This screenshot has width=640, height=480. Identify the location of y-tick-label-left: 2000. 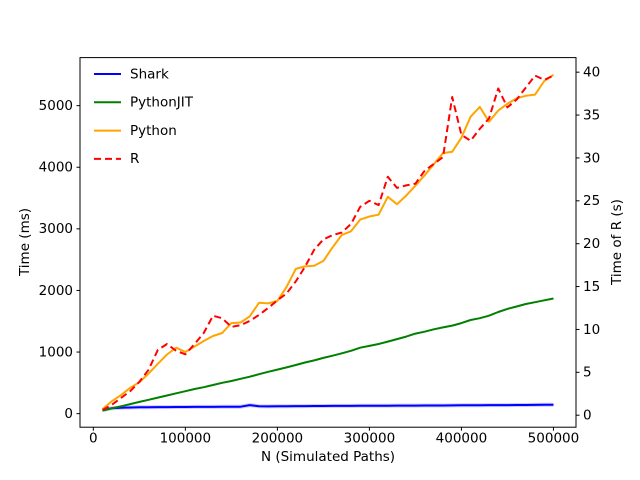
(56, 291).